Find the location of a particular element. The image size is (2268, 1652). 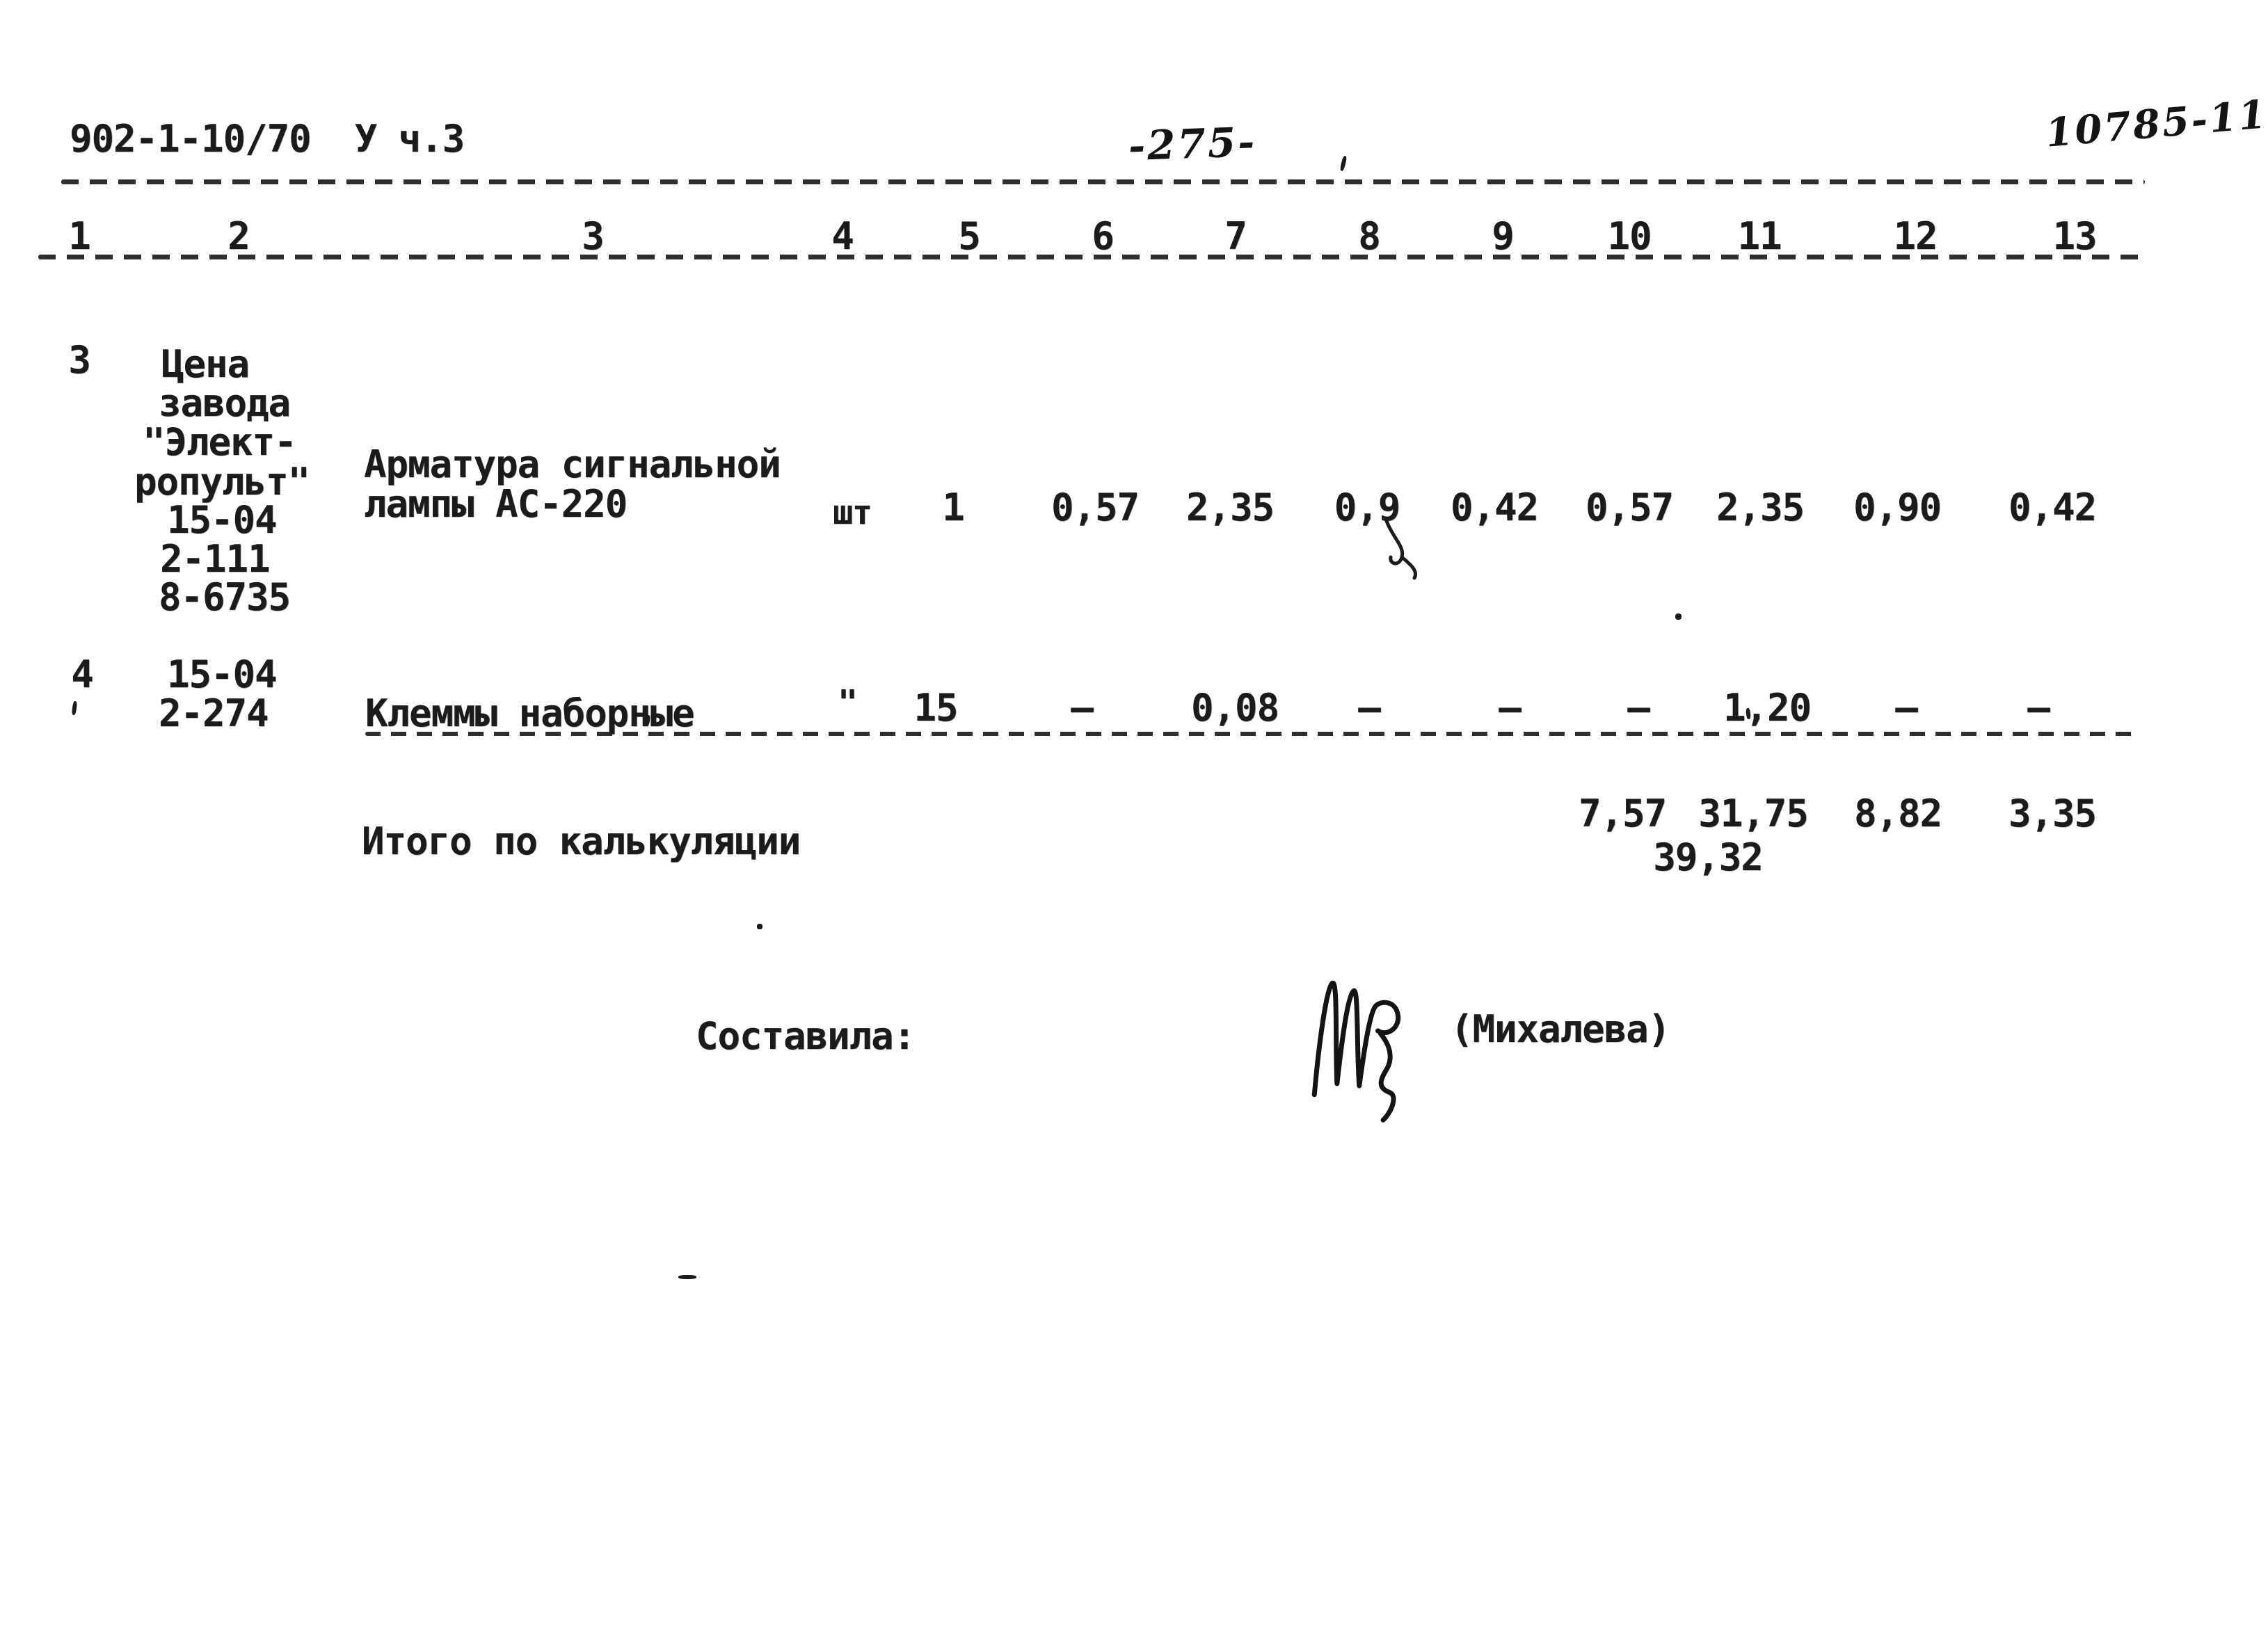

row4-value-col11: 1,20 is located at coordinates (1767, 708).